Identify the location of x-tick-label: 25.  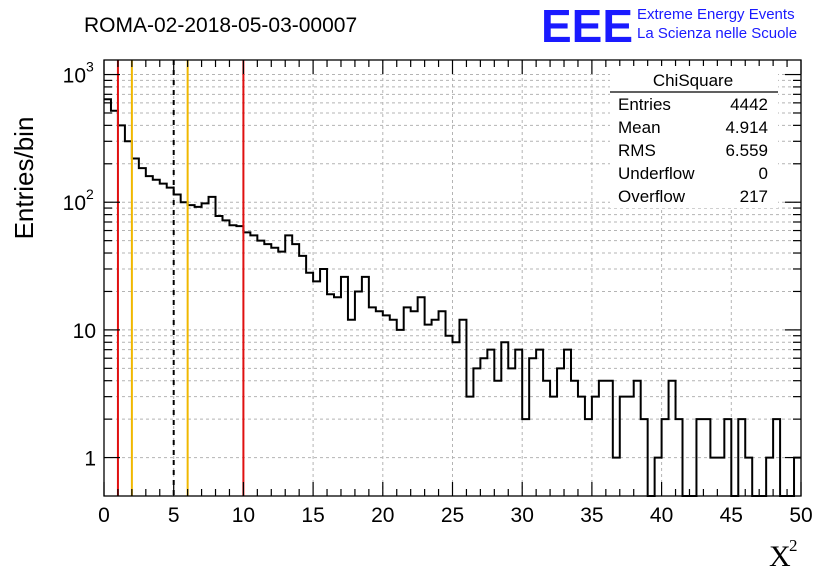
(452, 515).